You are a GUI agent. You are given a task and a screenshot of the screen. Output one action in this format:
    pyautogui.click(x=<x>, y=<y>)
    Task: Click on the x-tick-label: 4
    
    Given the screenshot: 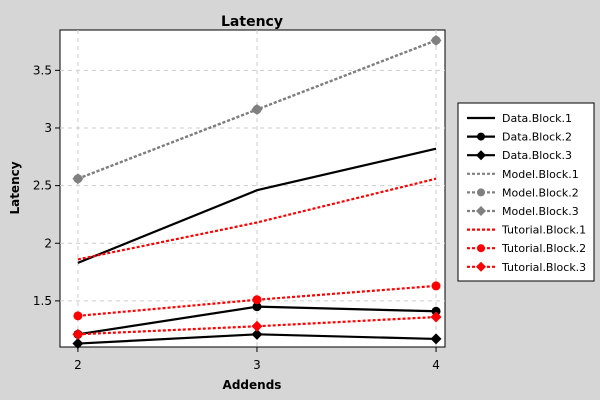 What is the action you would take?
    pyautogui.click(x=436, y=365)
    